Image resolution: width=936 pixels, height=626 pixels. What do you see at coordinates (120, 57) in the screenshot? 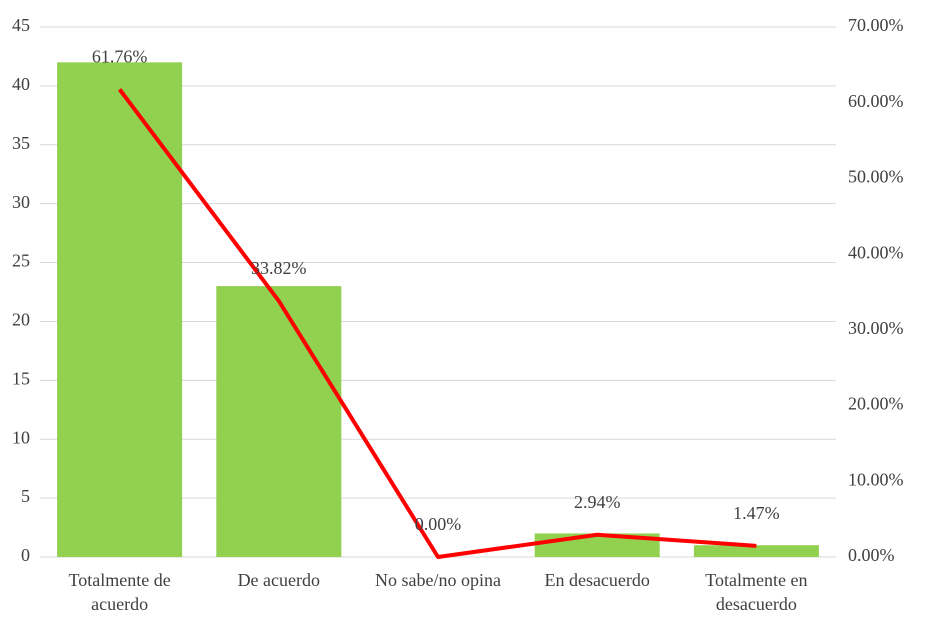
I see `data-label: 61.76%` at bounding box center [120, 57].